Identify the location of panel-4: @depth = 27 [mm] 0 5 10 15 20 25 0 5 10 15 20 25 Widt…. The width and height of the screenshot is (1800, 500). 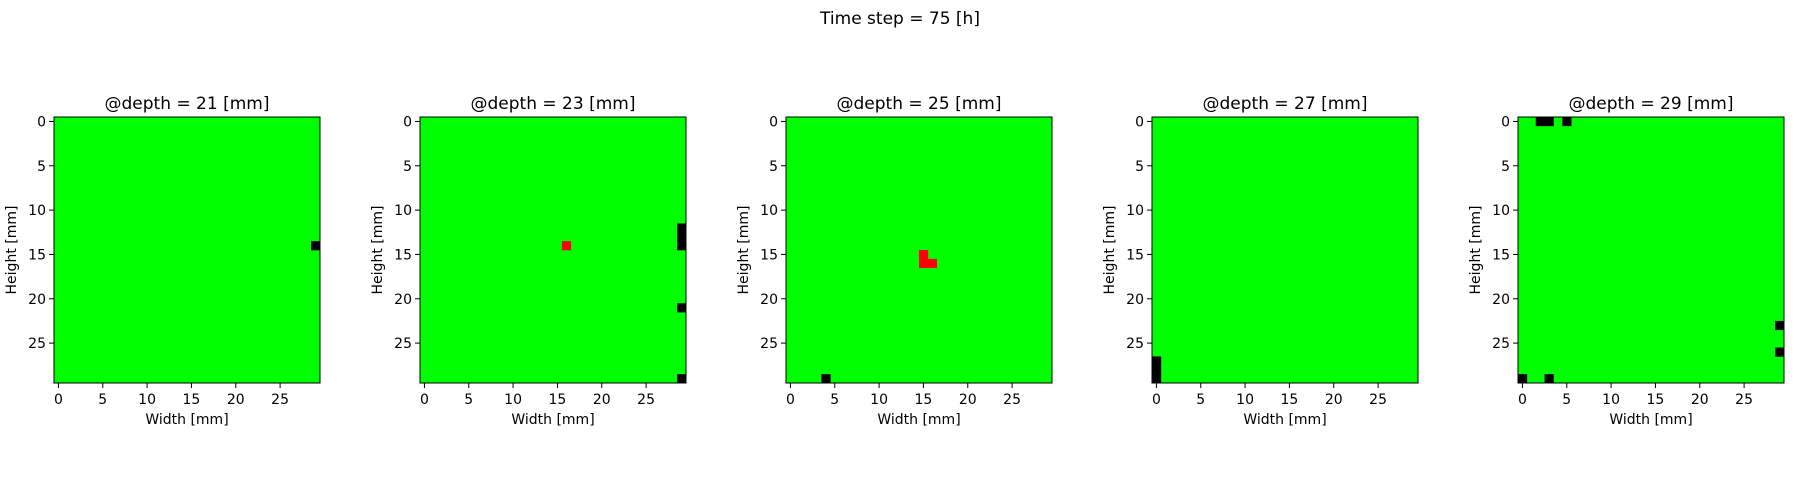
(1260, 261).